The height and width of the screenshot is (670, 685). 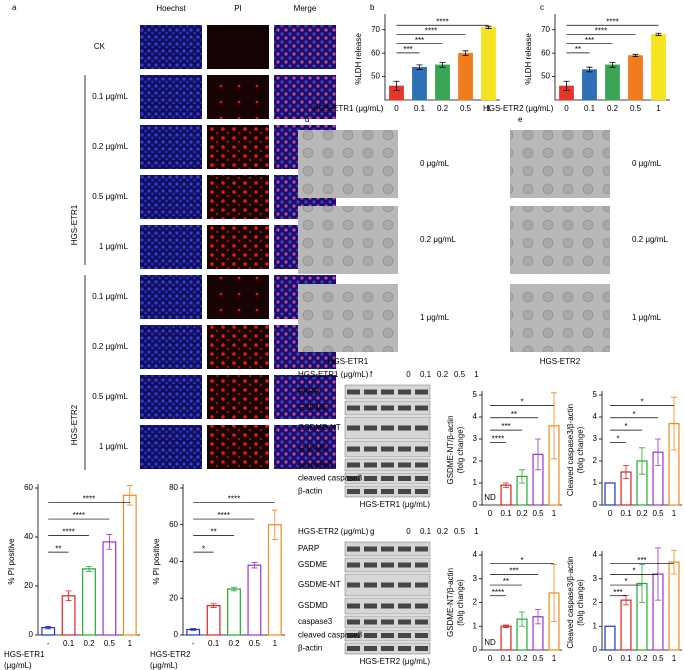 What do you see at coordinates (542, 7) in the screenshot?
I see `panel-letter: c` at bounding box center [542, 7].